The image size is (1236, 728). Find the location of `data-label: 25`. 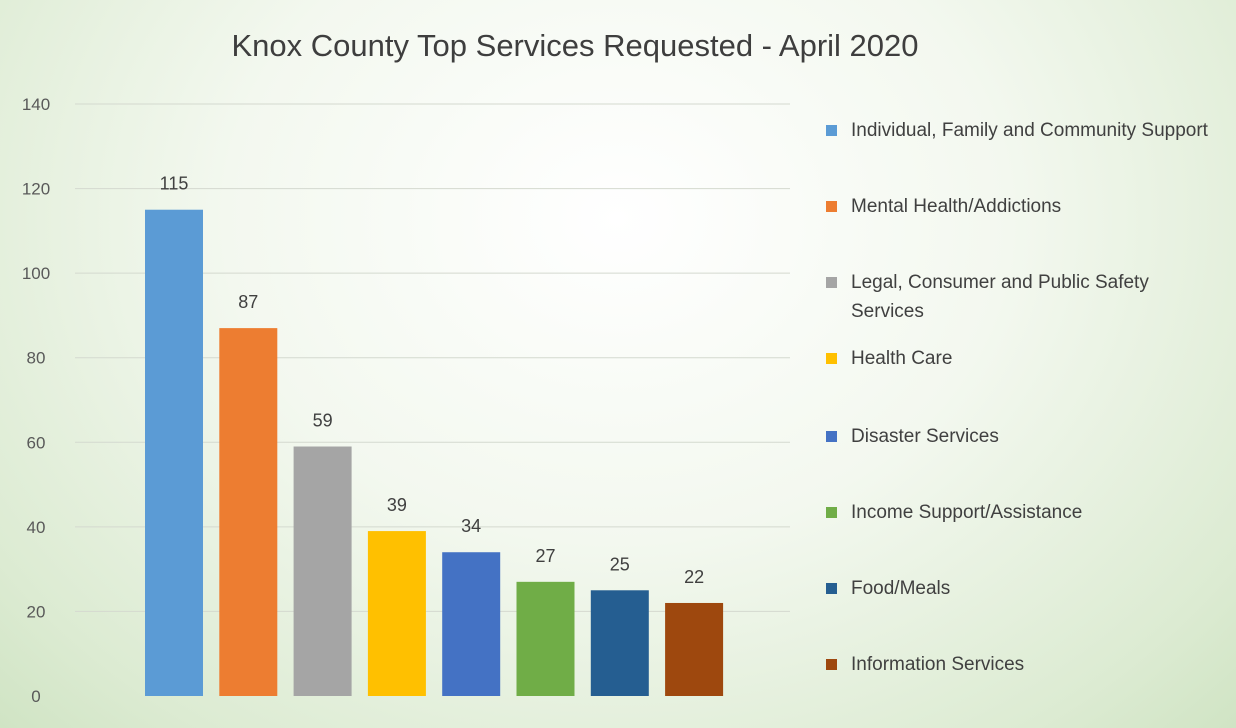

data-label: 25 is located at coordinates (620, 564).